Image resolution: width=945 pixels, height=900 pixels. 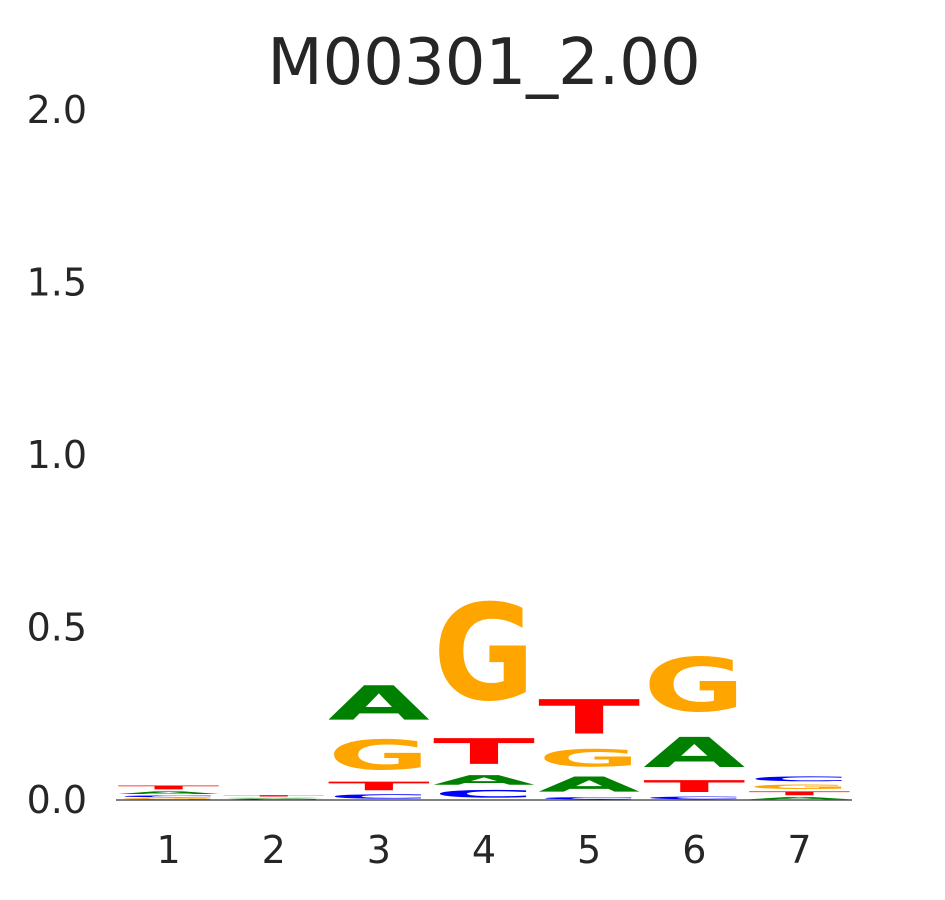 I want to click on y-tick-label: 1.0, so click(x=57, y=455).